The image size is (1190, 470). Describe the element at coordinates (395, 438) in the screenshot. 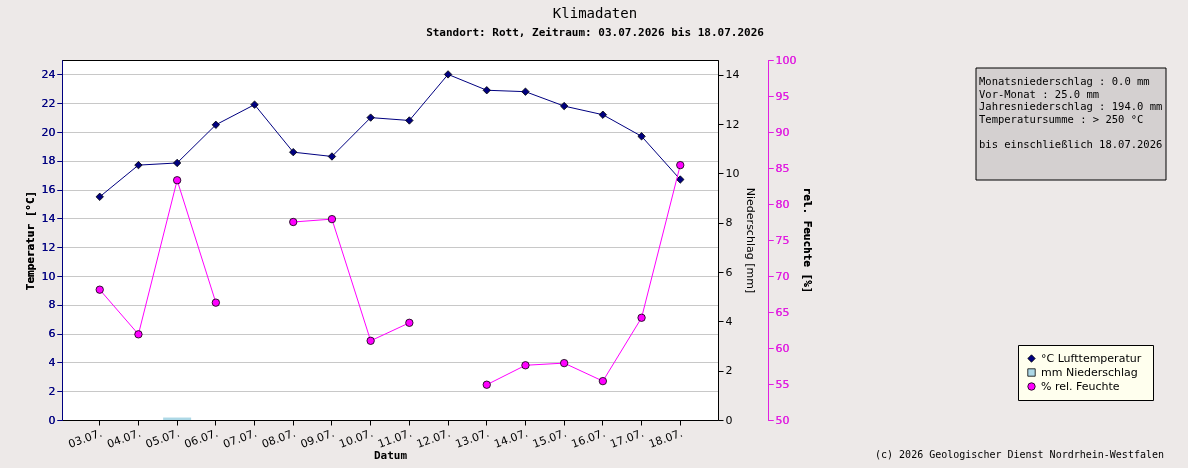

I see `x-tick-label: 11.07.` at that location.